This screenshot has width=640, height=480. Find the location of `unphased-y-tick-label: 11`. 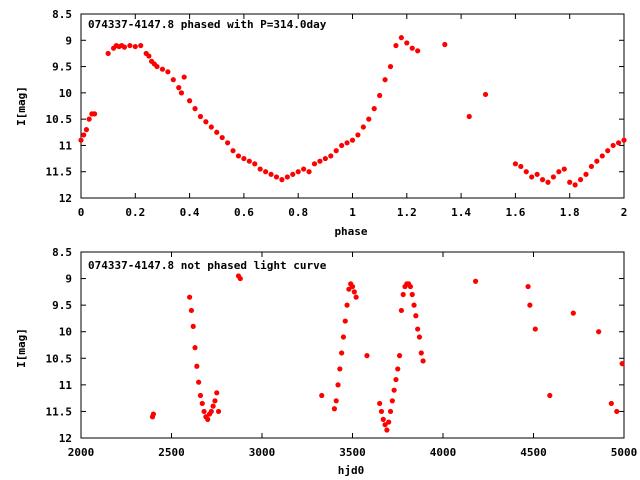

unphased-y-tick-label: 11 is located at coordinates (66, 385).